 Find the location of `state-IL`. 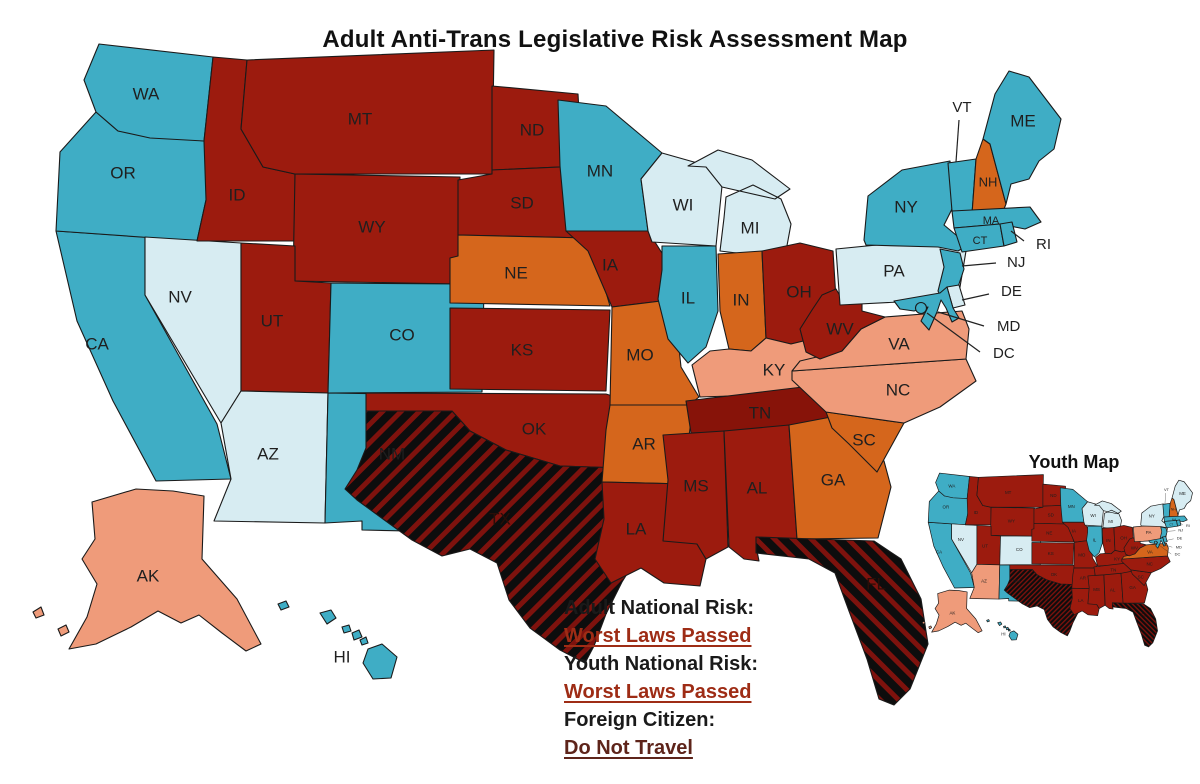

state-IL is located at coordinates (688, 304).